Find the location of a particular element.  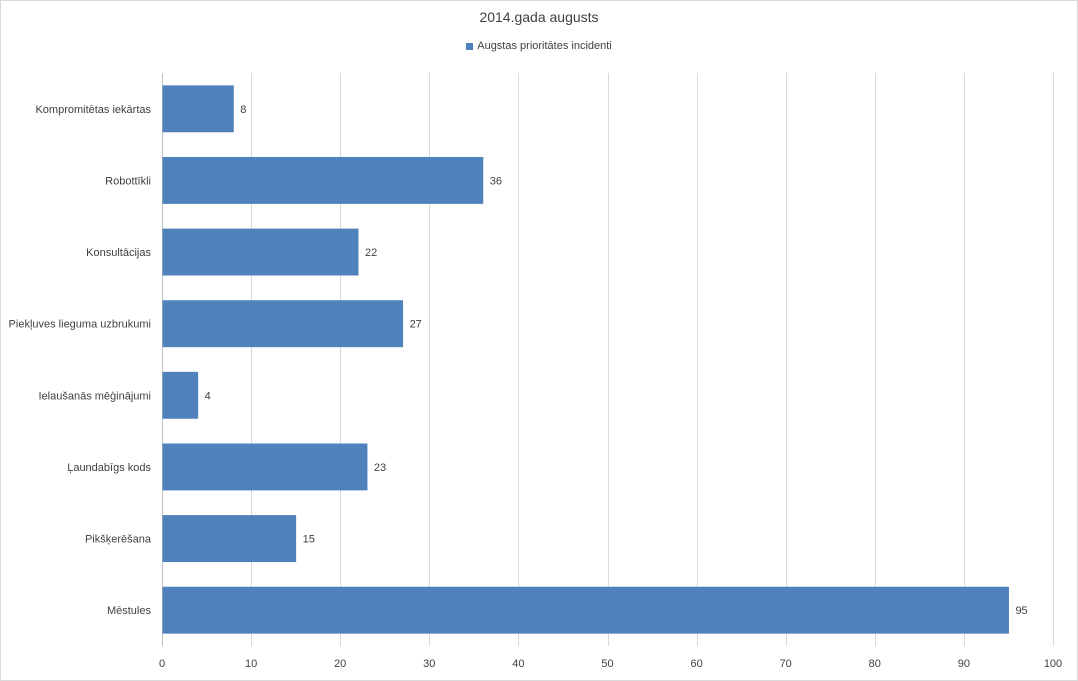

x-tick-label: 0 is located at coordinates (162, 664).